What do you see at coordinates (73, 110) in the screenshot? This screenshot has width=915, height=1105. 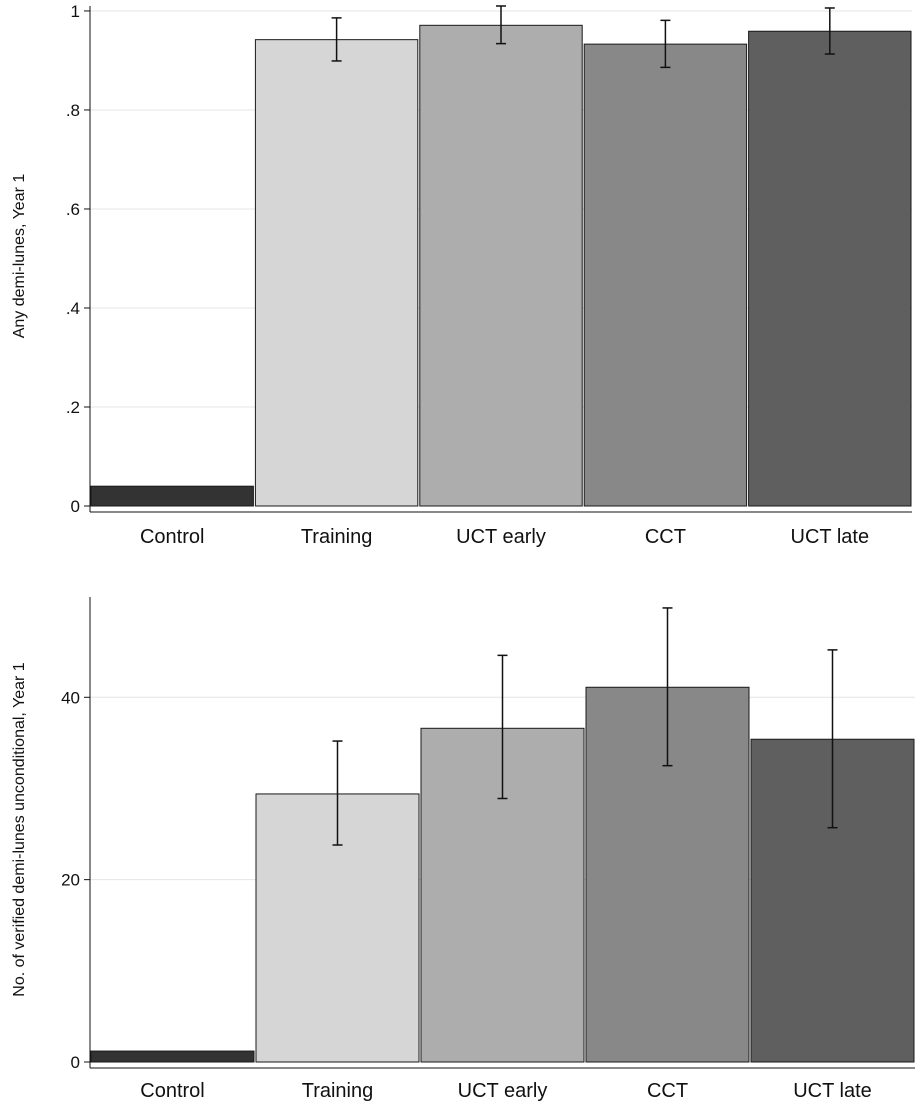 I see `y-tick-label: .8` at bounding box center [73, 110].